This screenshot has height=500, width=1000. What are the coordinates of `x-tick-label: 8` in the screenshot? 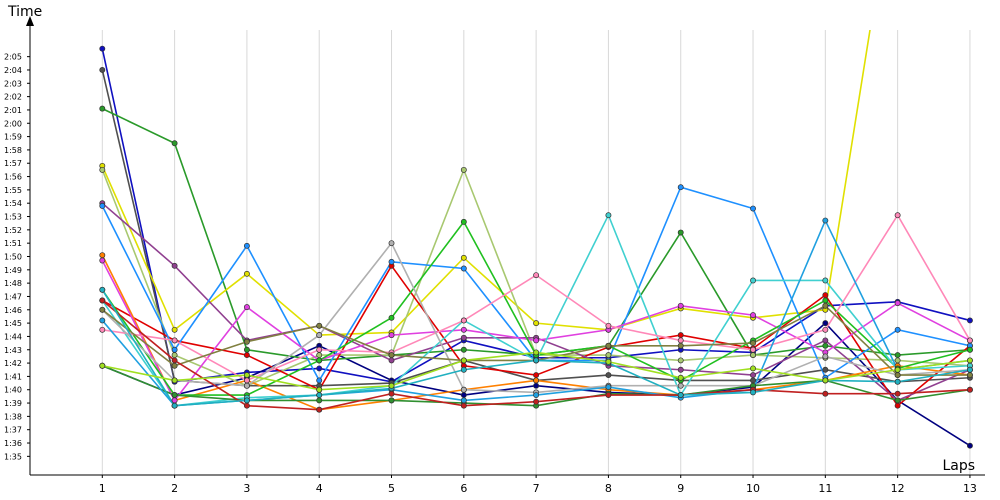 It's located at (608, 488).